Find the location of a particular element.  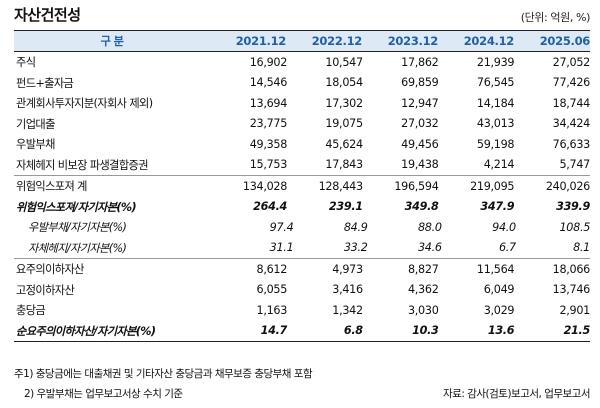

cell-value: 11,564 is located at coordinates (495, 269).